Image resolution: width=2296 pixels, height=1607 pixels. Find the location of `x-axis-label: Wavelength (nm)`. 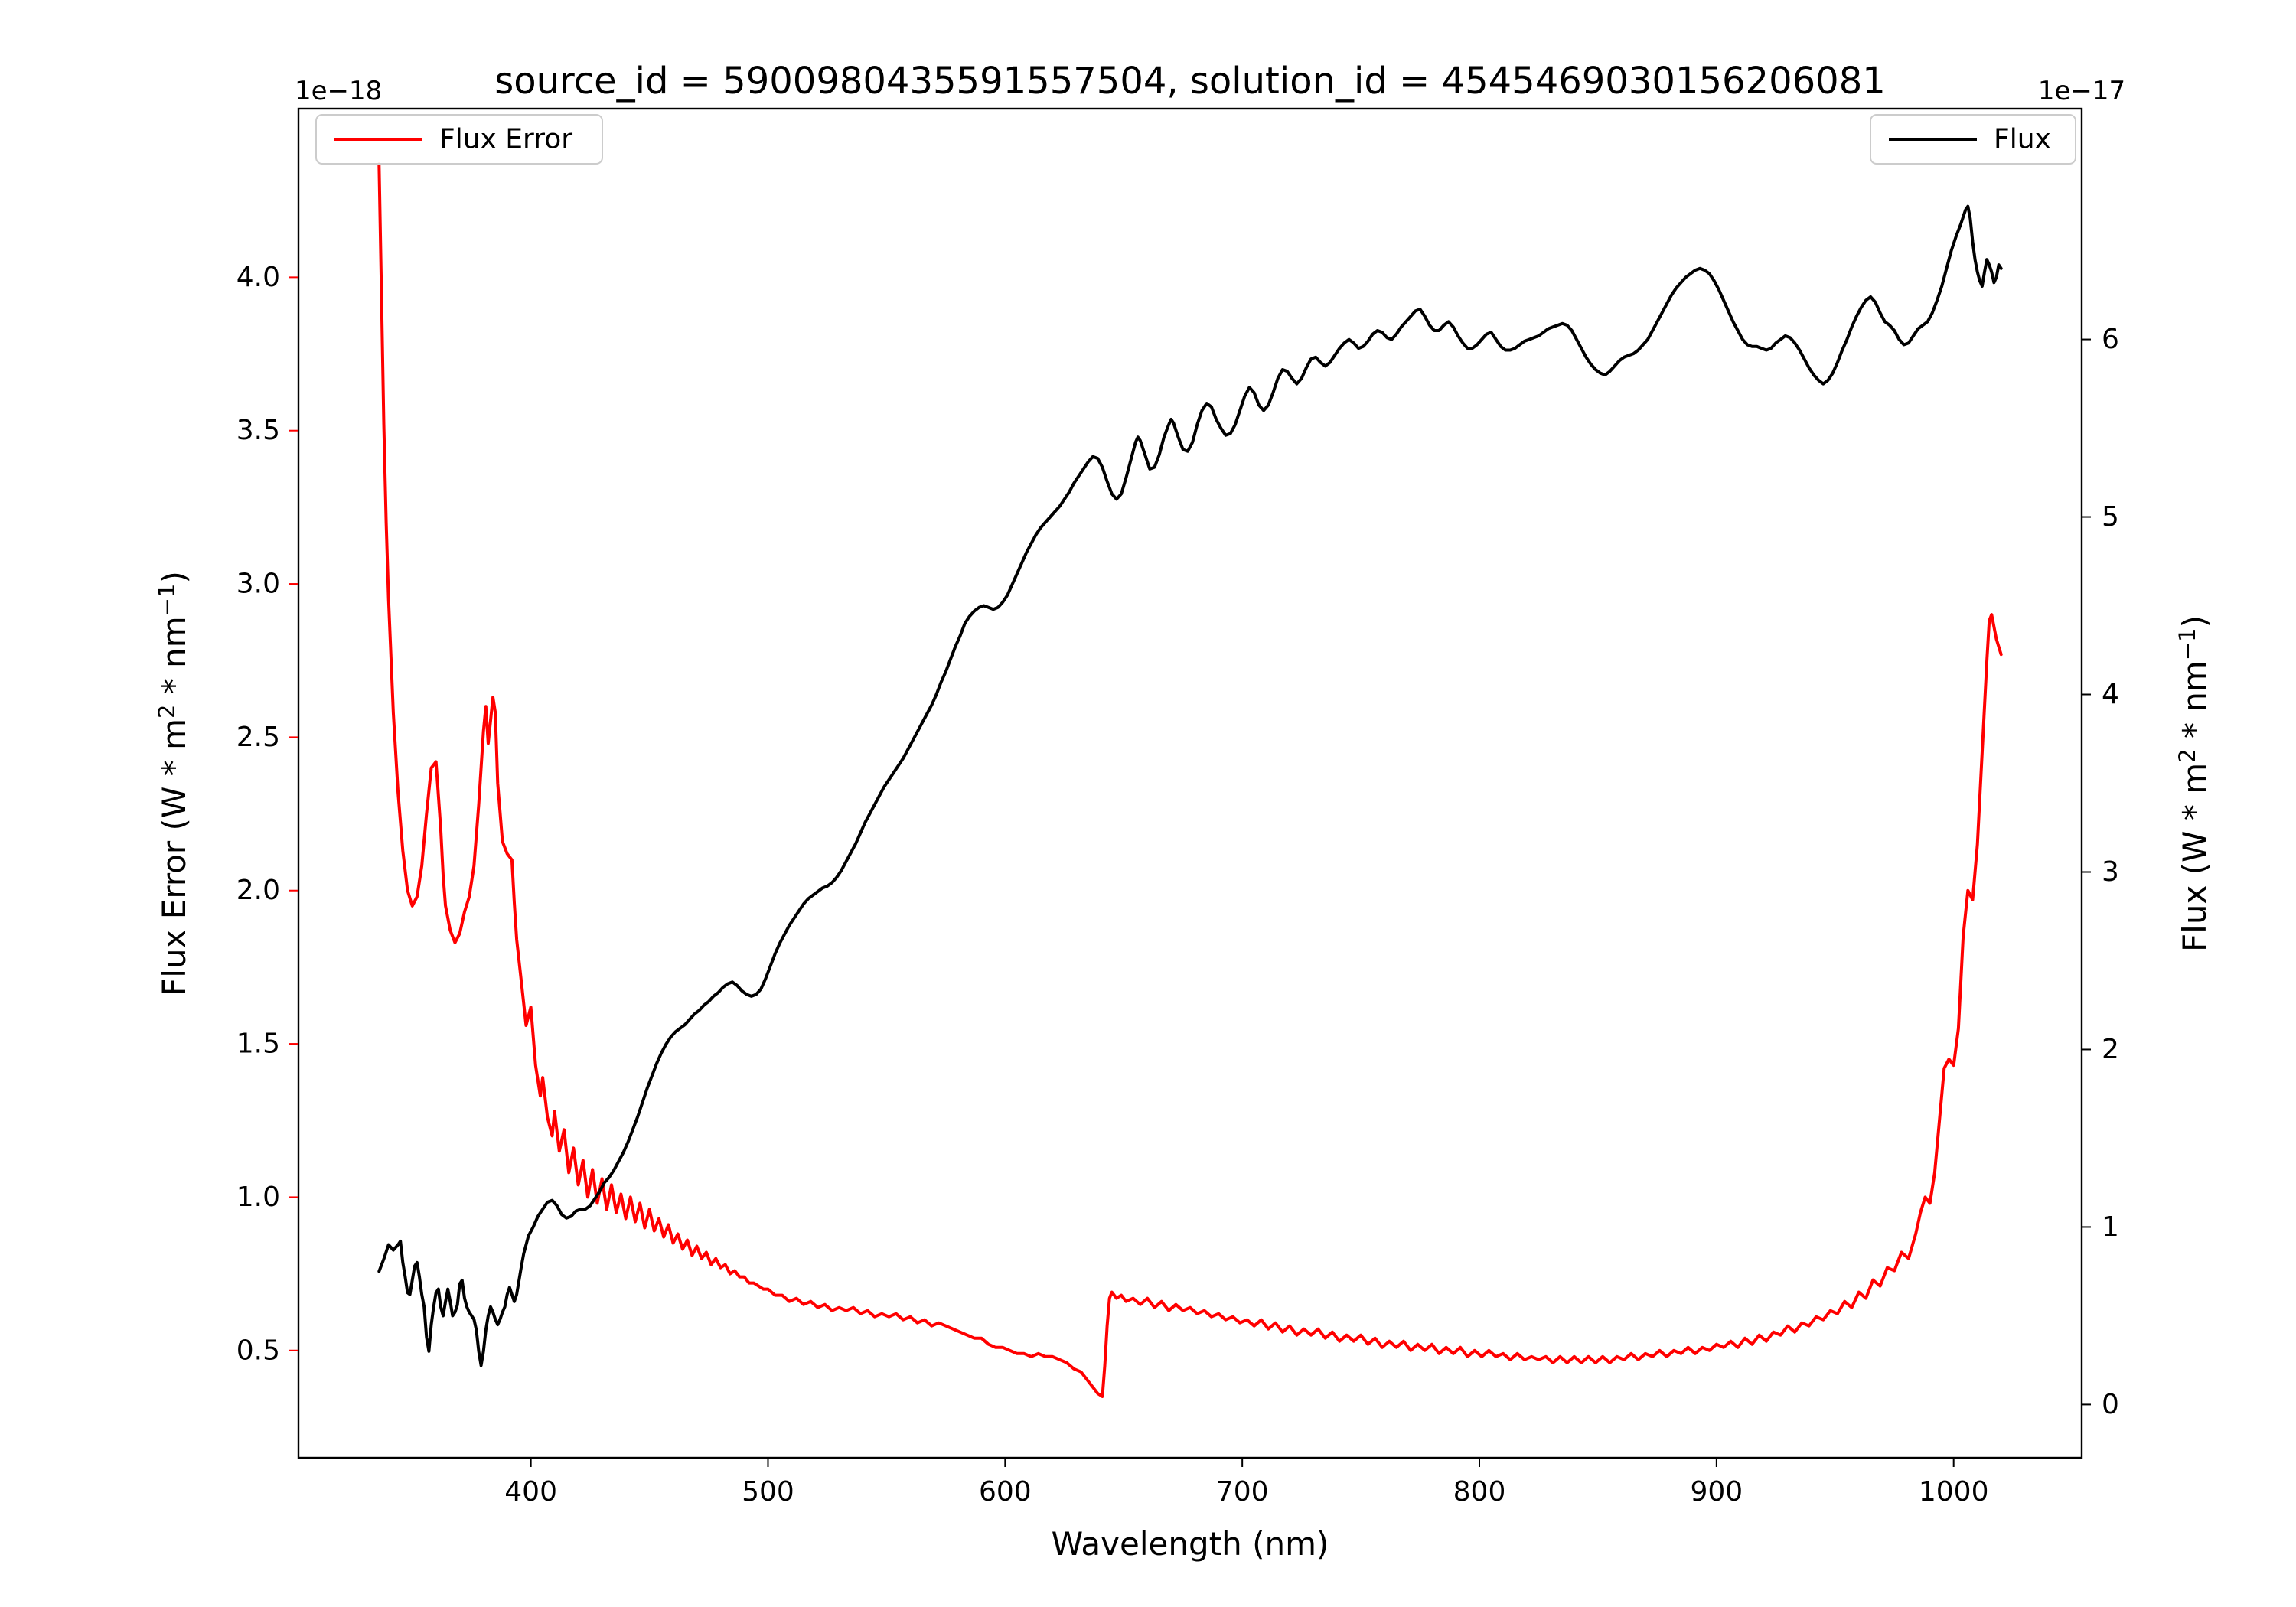

x-axis-label: Wavelength (nm) is located at coordinates (1190, 1544).